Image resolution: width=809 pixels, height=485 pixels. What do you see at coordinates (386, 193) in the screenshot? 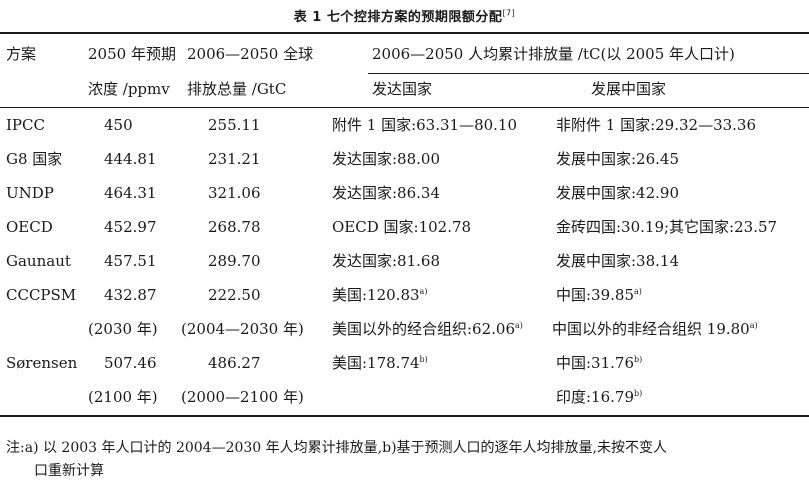
I see `row-developed: 发达国家:86.34` at bounding box center [386, 193].